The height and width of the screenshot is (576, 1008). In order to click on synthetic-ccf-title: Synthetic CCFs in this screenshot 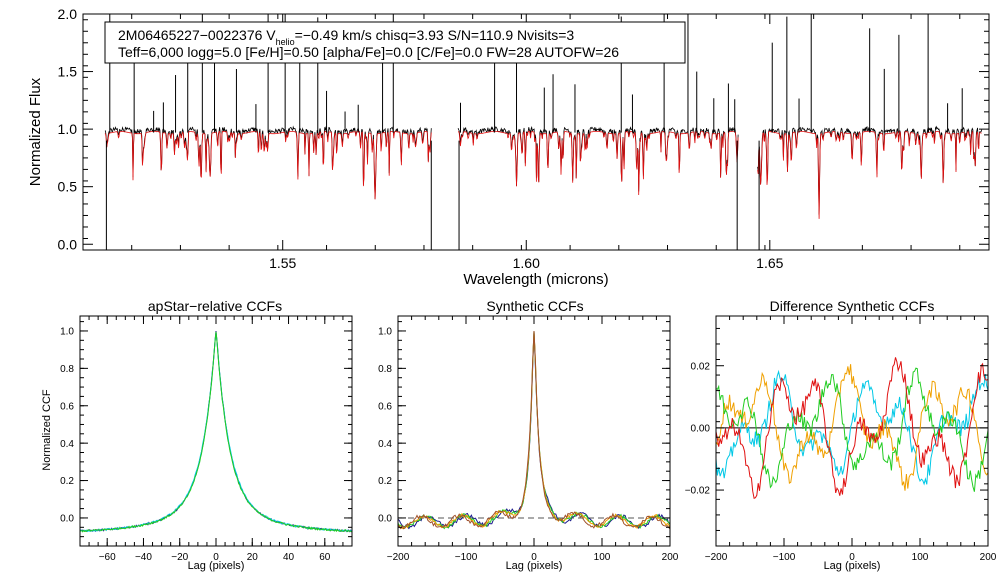, I will do `click(534, 306)`.